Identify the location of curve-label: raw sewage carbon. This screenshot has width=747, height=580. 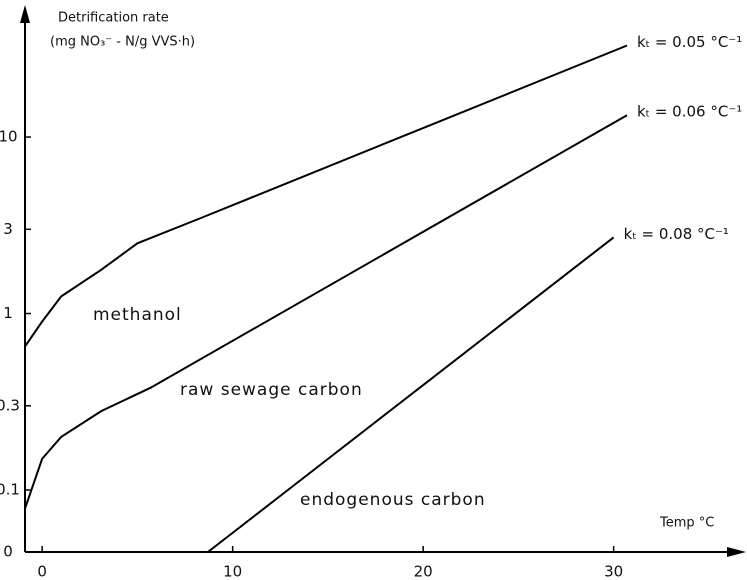
(271, 390).